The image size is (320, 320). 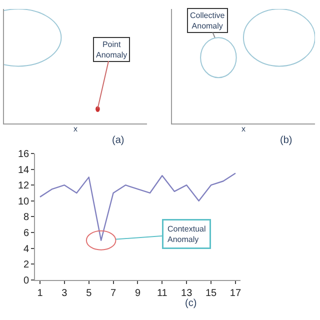 What do you see at coordinates (24, 202) in the screenshot?
I see `y-tick-label: 10` at bounding box center [24, 202].